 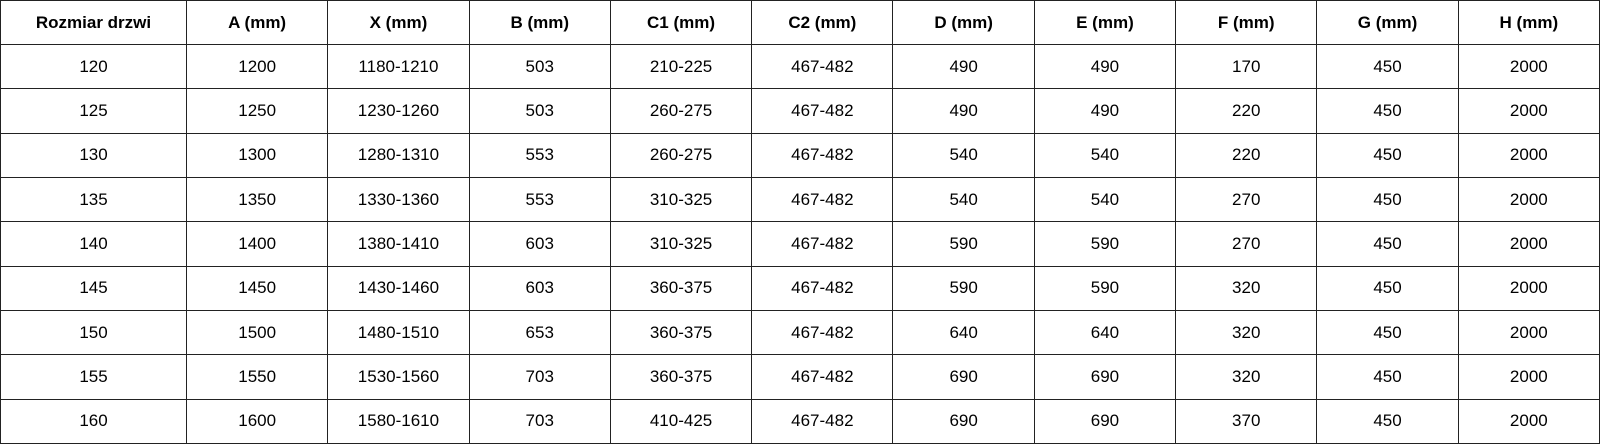 I want to click on table-cell: 1280-1310, so click(x=398, y=155).